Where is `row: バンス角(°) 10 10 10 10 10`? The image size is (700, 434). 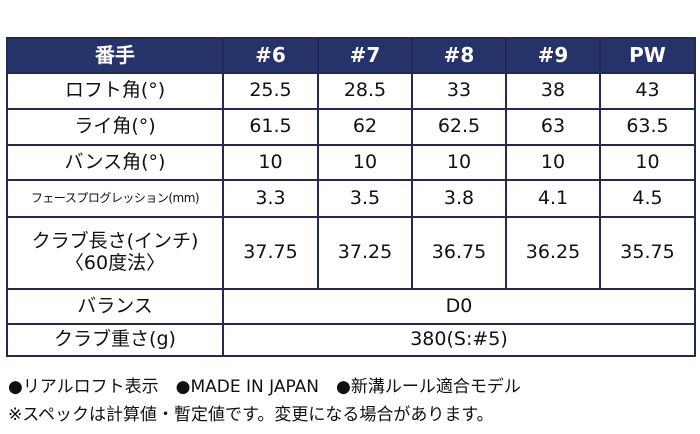
row: バンス角(°) 10 10 10 10 10 is located at coordinates (351, 162).